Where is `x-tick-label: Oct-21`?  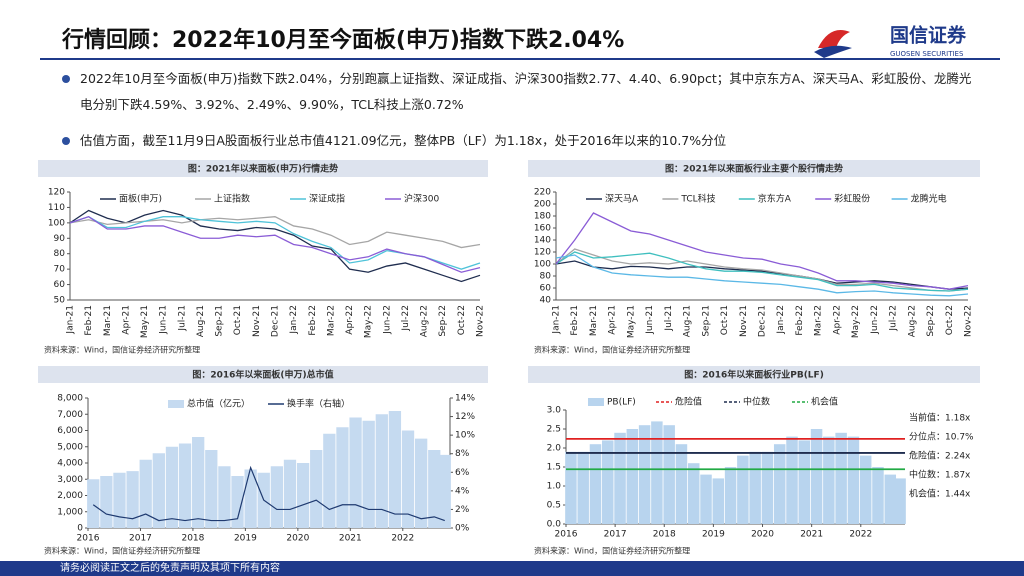 x-tick-label: Oct-21 is located at coordinates (725, 320).